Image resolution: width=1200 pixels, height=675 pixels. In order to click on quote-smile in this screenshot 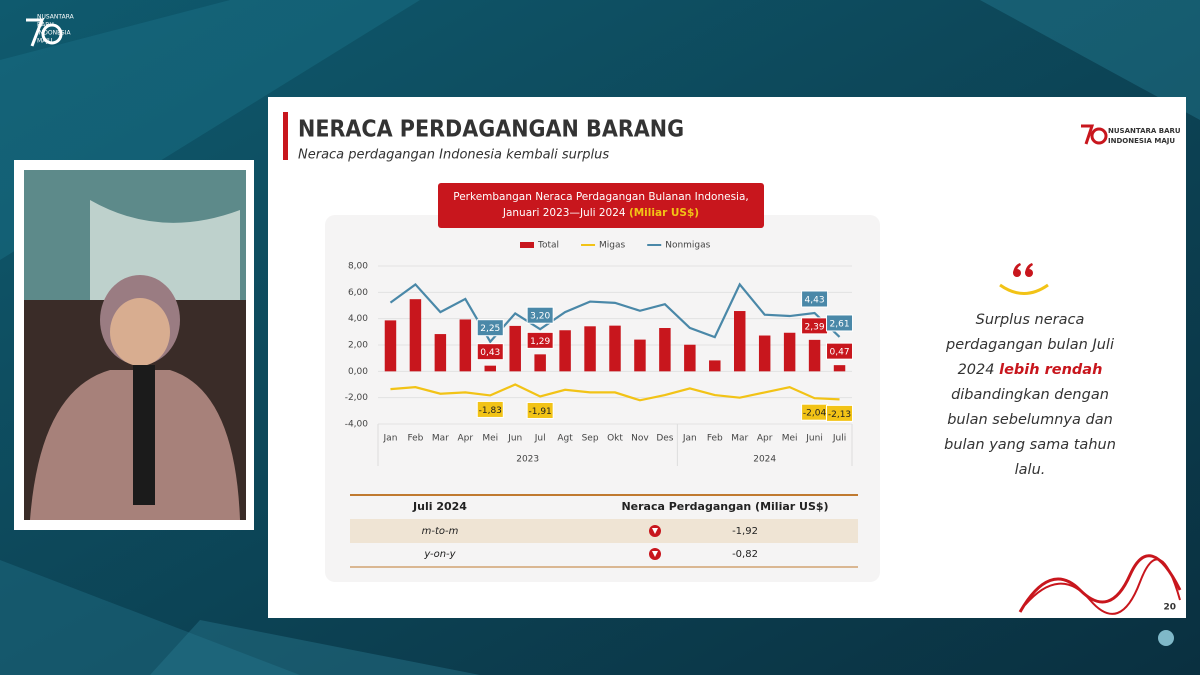, I will do `click(1024, 289)`.